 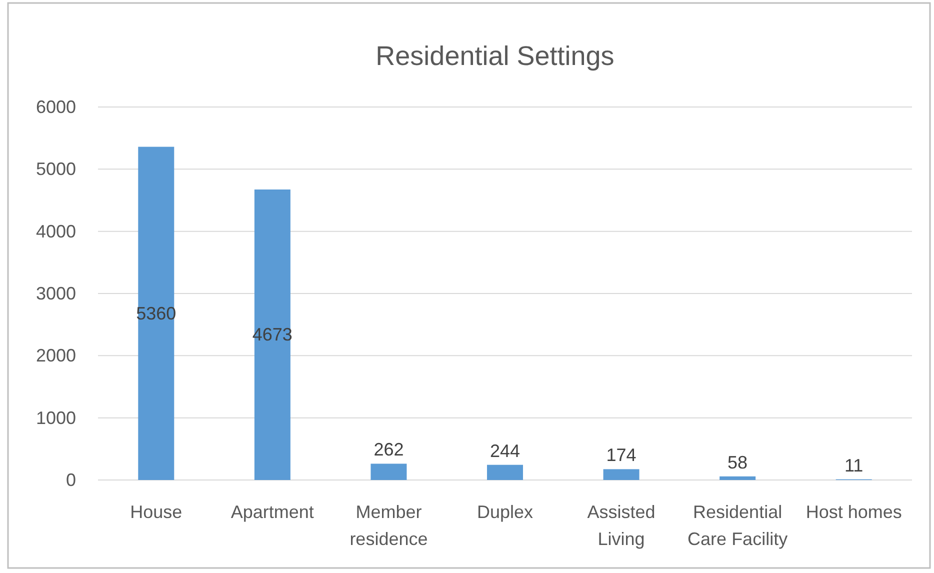 I want to click on y-tick-label: 6000, so click(x=56, y=107).